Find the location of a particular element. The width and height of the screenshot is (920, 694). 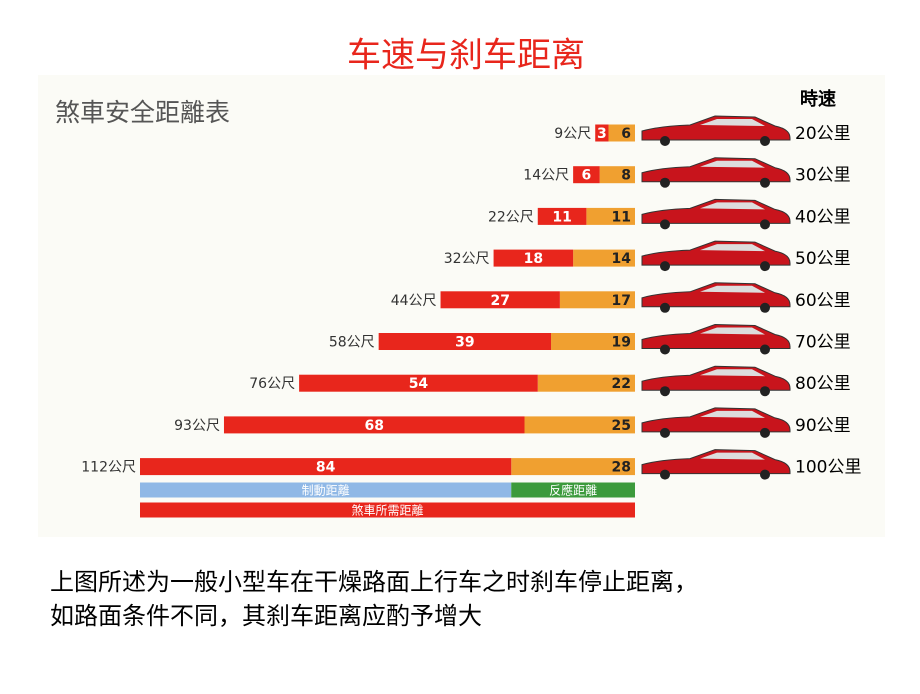

total-label: 44公尺 is located at coordinates (414, 301).